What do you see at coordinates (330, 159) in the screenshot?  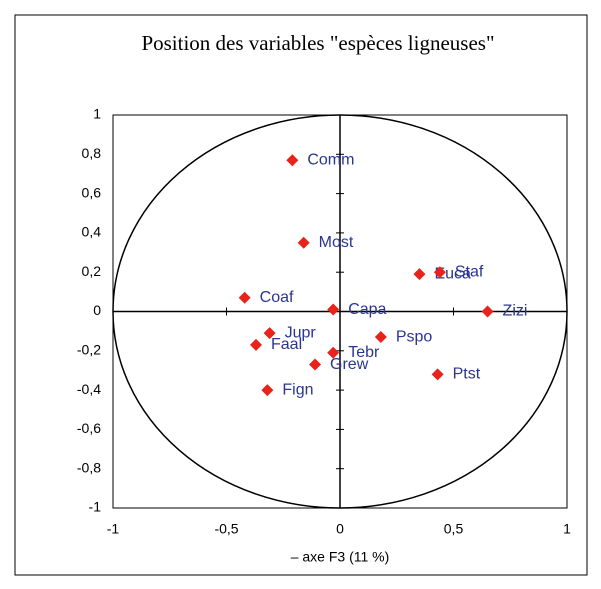 I see `point-label: Comm` at bounding box center [330, 159].